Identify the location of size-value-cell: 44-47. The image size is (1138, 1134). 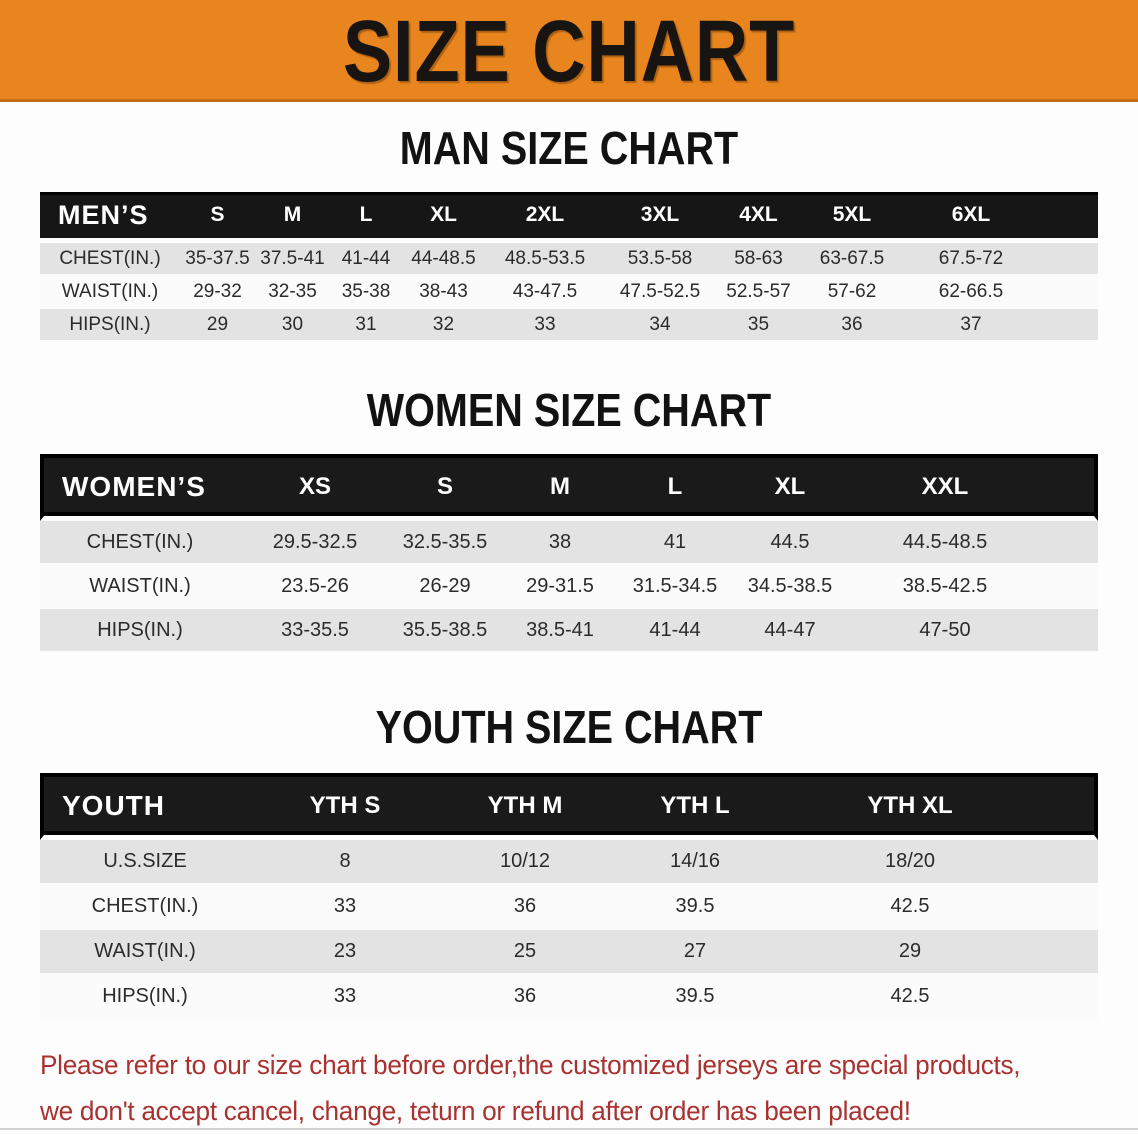
(790, 631).